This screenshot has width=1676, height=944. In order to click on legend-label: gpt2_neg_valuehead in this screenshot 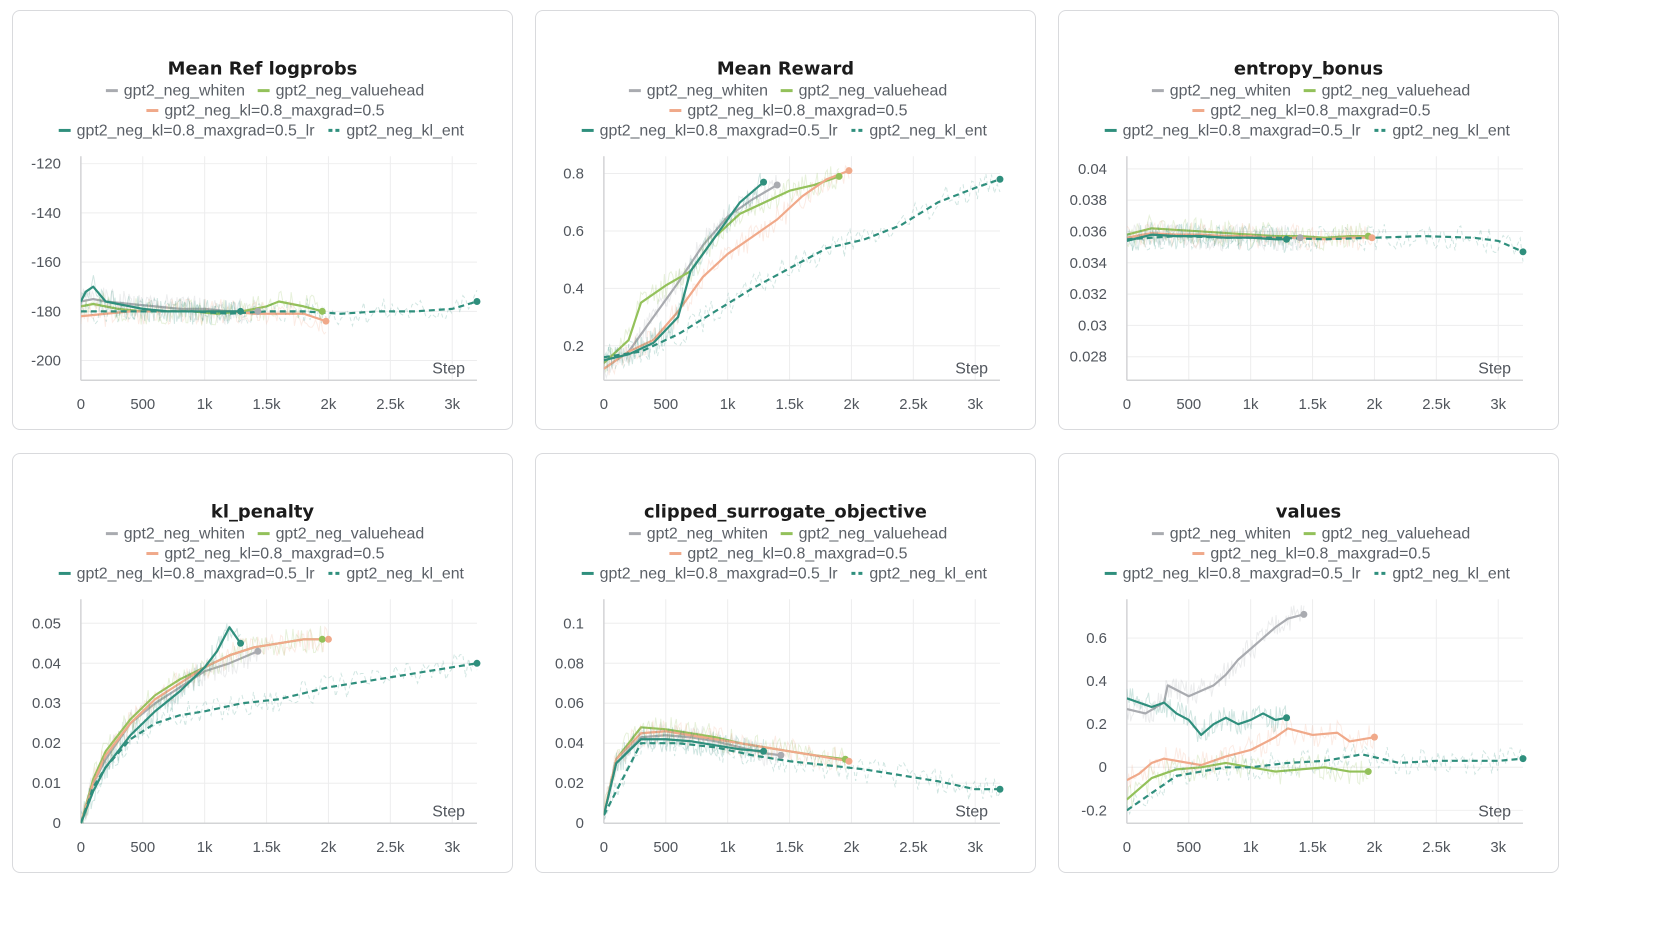, I will do `click(873, 91)`.